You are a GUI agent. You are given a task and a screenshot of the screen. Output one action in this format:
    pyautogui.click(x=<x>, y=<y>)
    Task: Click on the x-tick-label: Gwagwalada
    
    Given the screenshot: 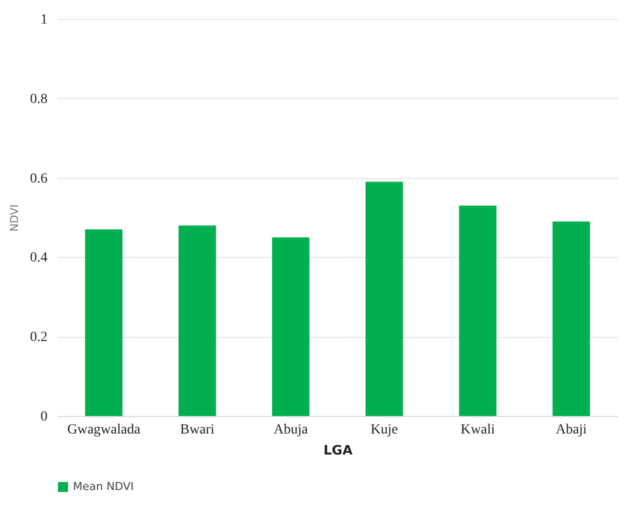 What is the action you would take?
    pyautogui.click(x=104, y=430)
    